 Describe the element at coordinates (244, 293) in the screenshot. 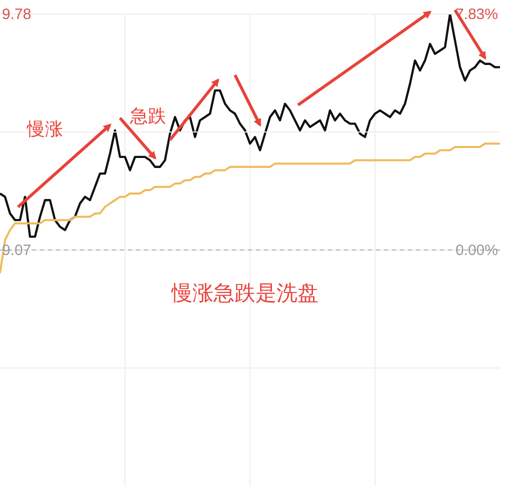

I see `annotation: 慢涨急跌是洗盘` at that location.